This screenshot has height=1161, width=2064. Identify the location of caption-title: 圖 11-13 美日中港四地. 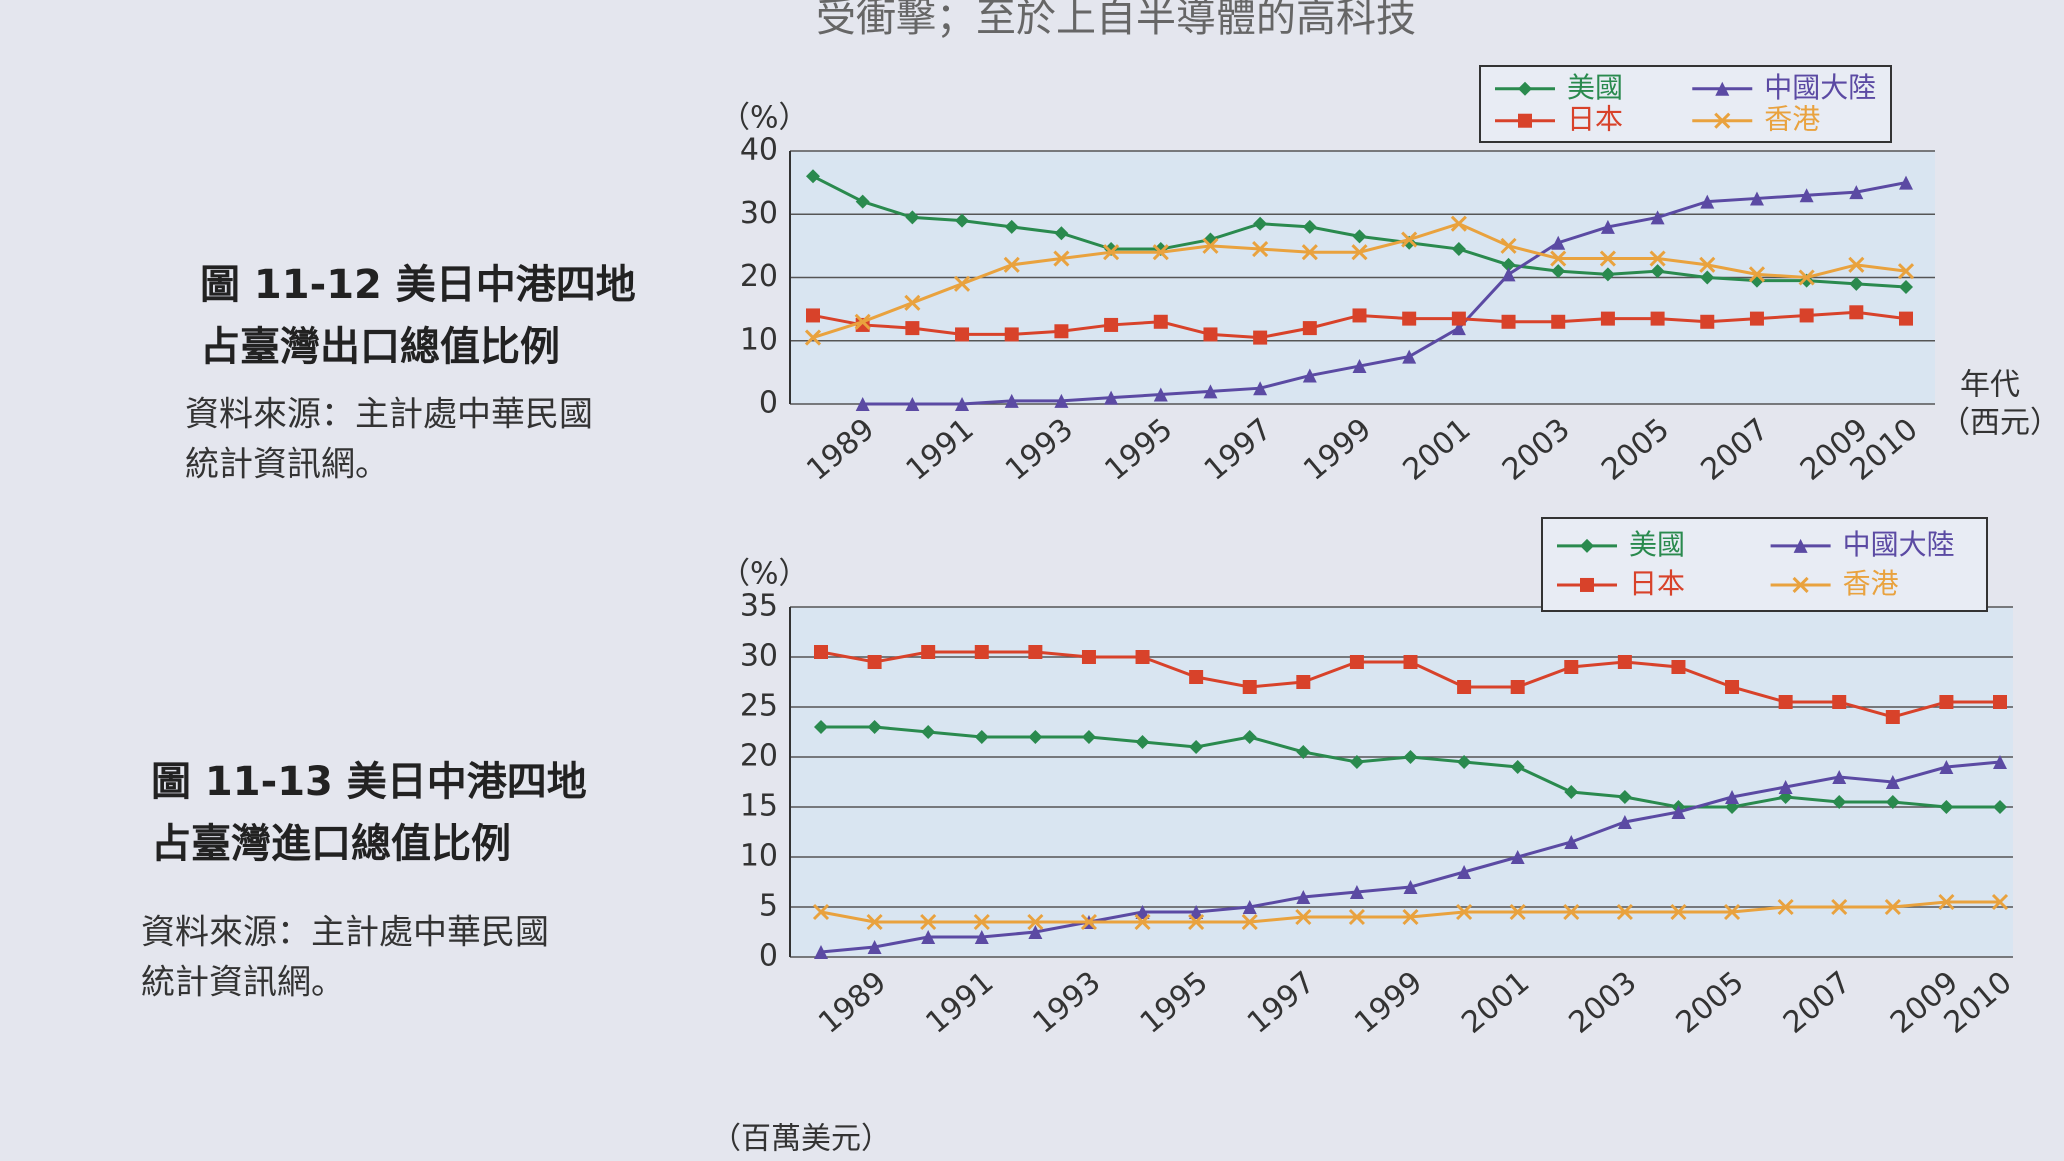
(369, 782).